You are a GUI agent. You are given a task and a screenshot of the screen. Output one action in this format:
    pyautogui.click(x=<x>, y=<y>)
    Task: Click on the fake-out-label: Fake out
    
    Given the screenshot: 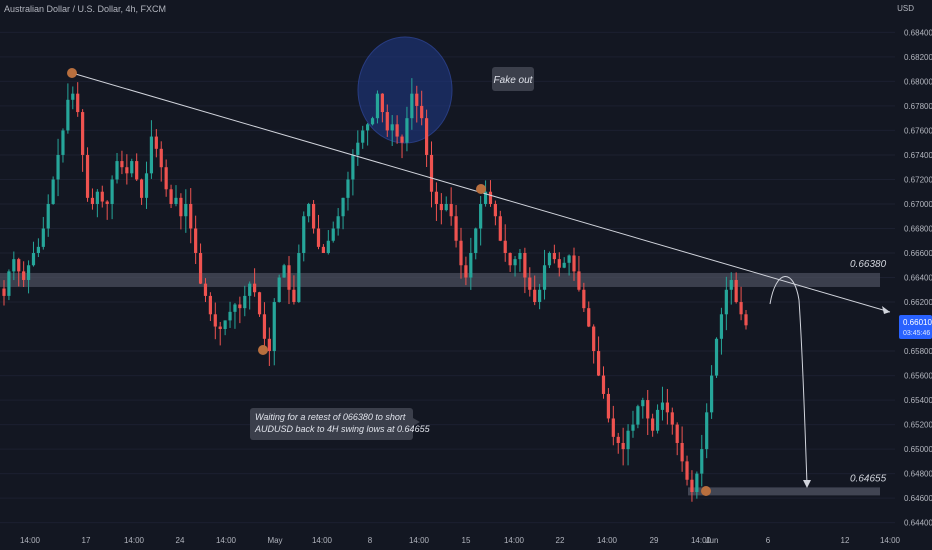 What is the action you would take?
    pyautogui.click(x=514, y=80)
    